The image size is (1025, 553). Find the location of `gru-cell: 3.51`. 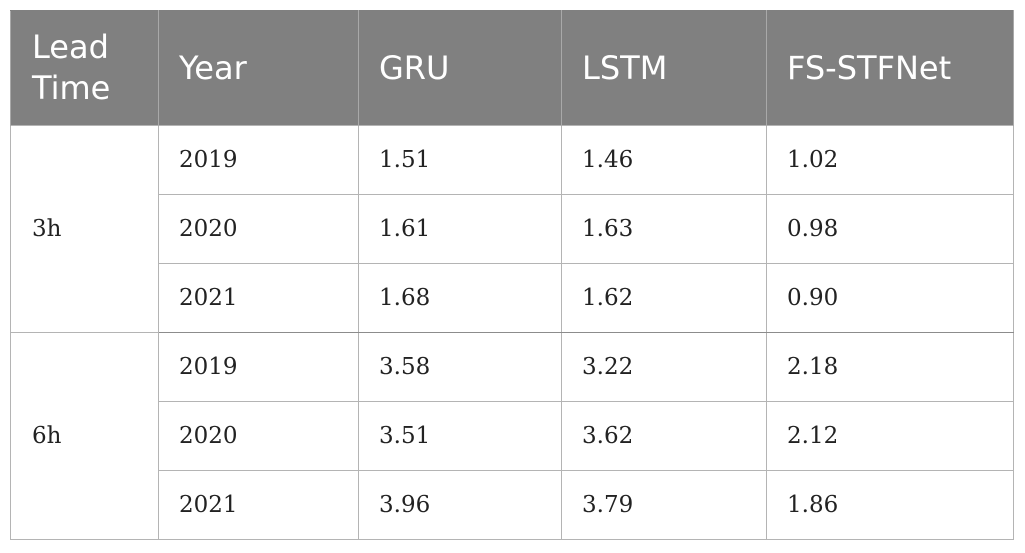

gru-cell: 3.51 is located at coordinates (460, 436).